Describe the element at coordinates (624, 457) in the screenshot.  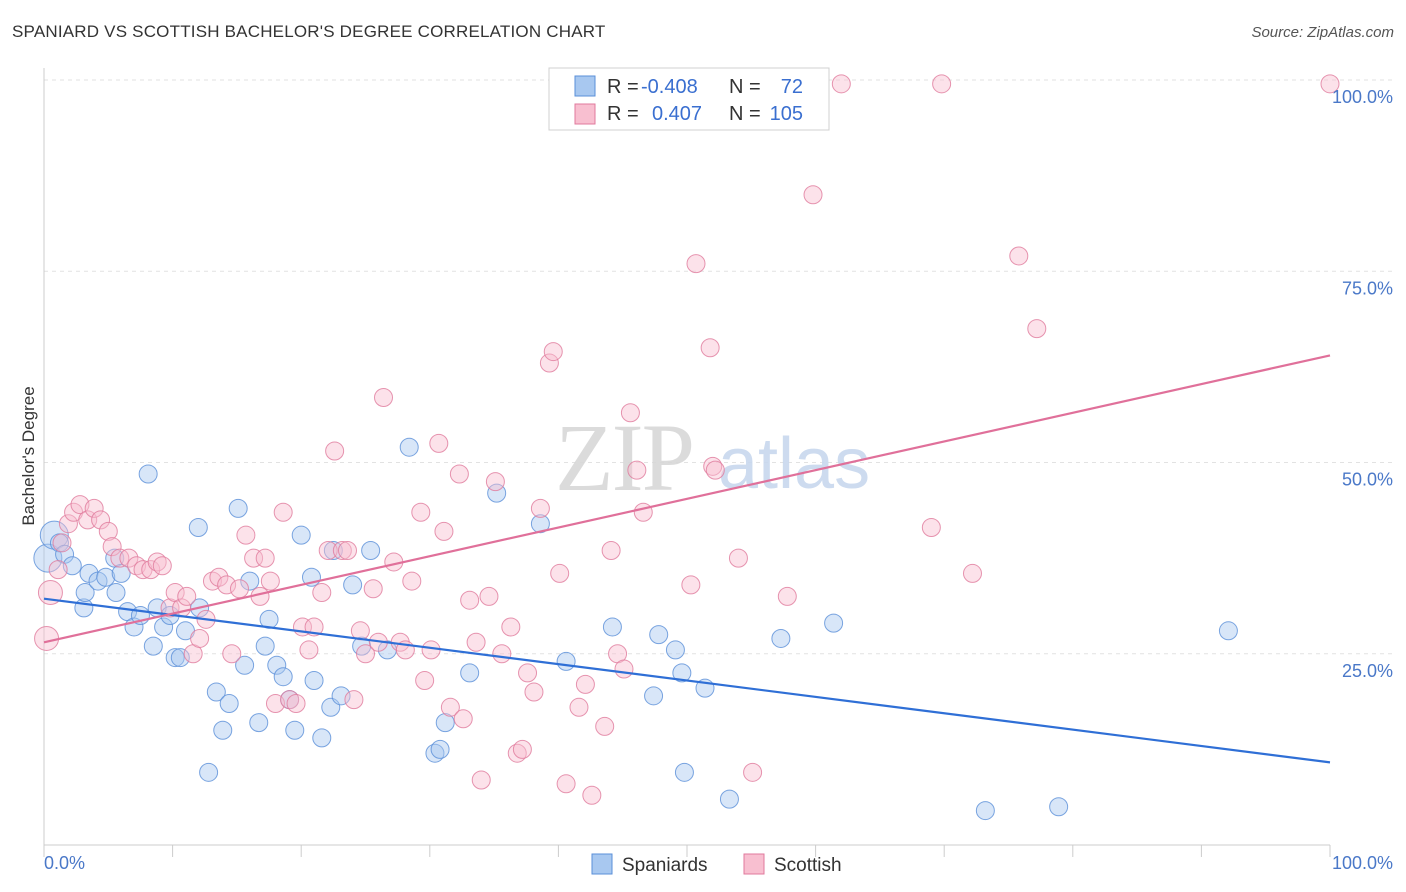
I see `watermark-zip: ZIP` at that location.